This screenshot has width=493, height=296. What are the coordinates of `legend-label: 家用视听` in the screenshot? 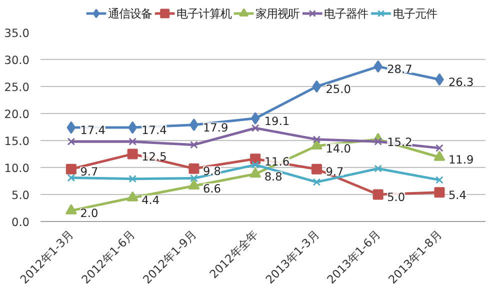 It's located at (278, 13).